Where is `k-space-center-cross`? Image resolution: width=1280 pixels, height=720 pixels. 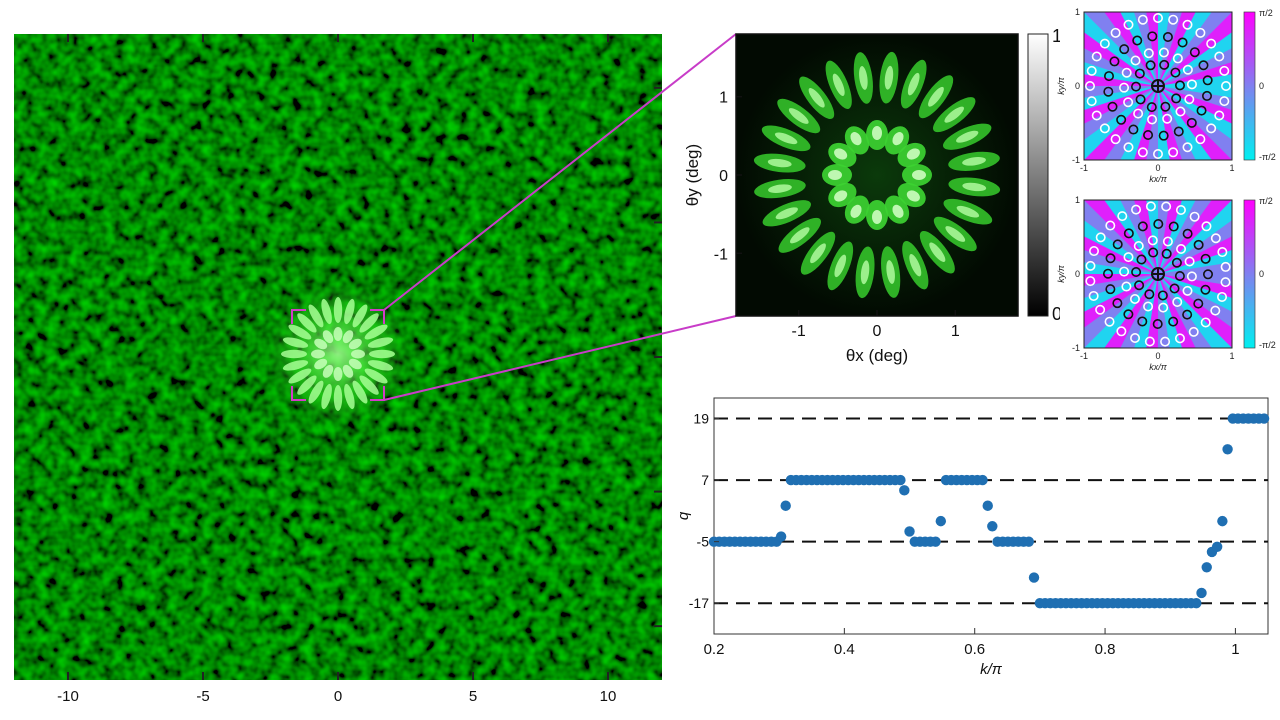 k-space-center-cross is located at coordinates (1158, 274).